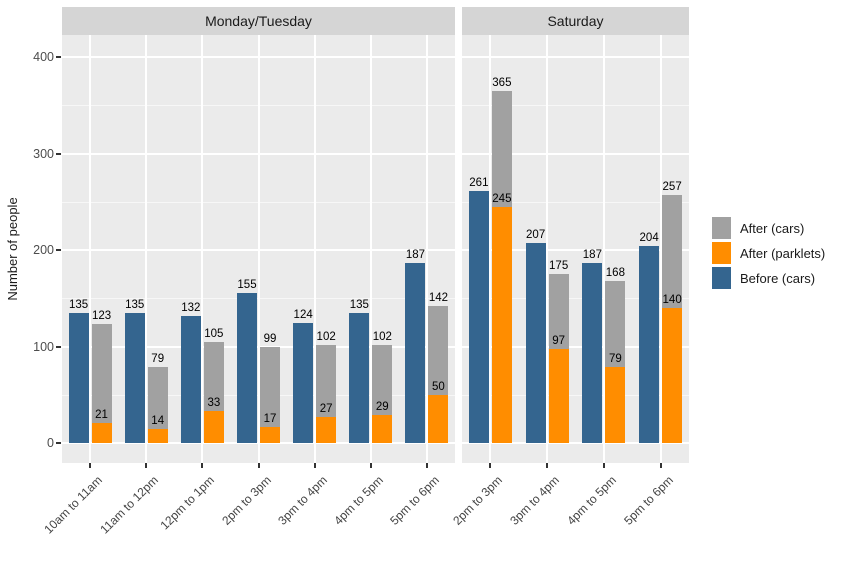  What do you see at coordinates (672, 299) in the screenshot?
I see `bar-value-label: 140` at bounding box center [672, 299].